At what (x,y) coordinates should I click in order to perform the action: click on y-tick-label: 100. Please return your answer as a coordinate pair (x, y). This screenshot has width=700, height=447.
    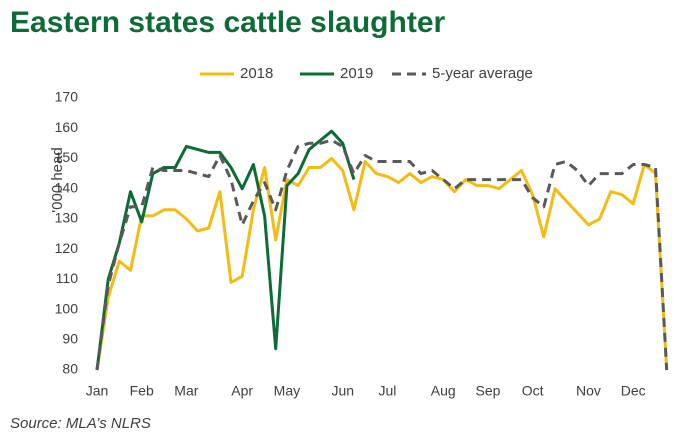
    Looking at the image, I should click on (67, 308).